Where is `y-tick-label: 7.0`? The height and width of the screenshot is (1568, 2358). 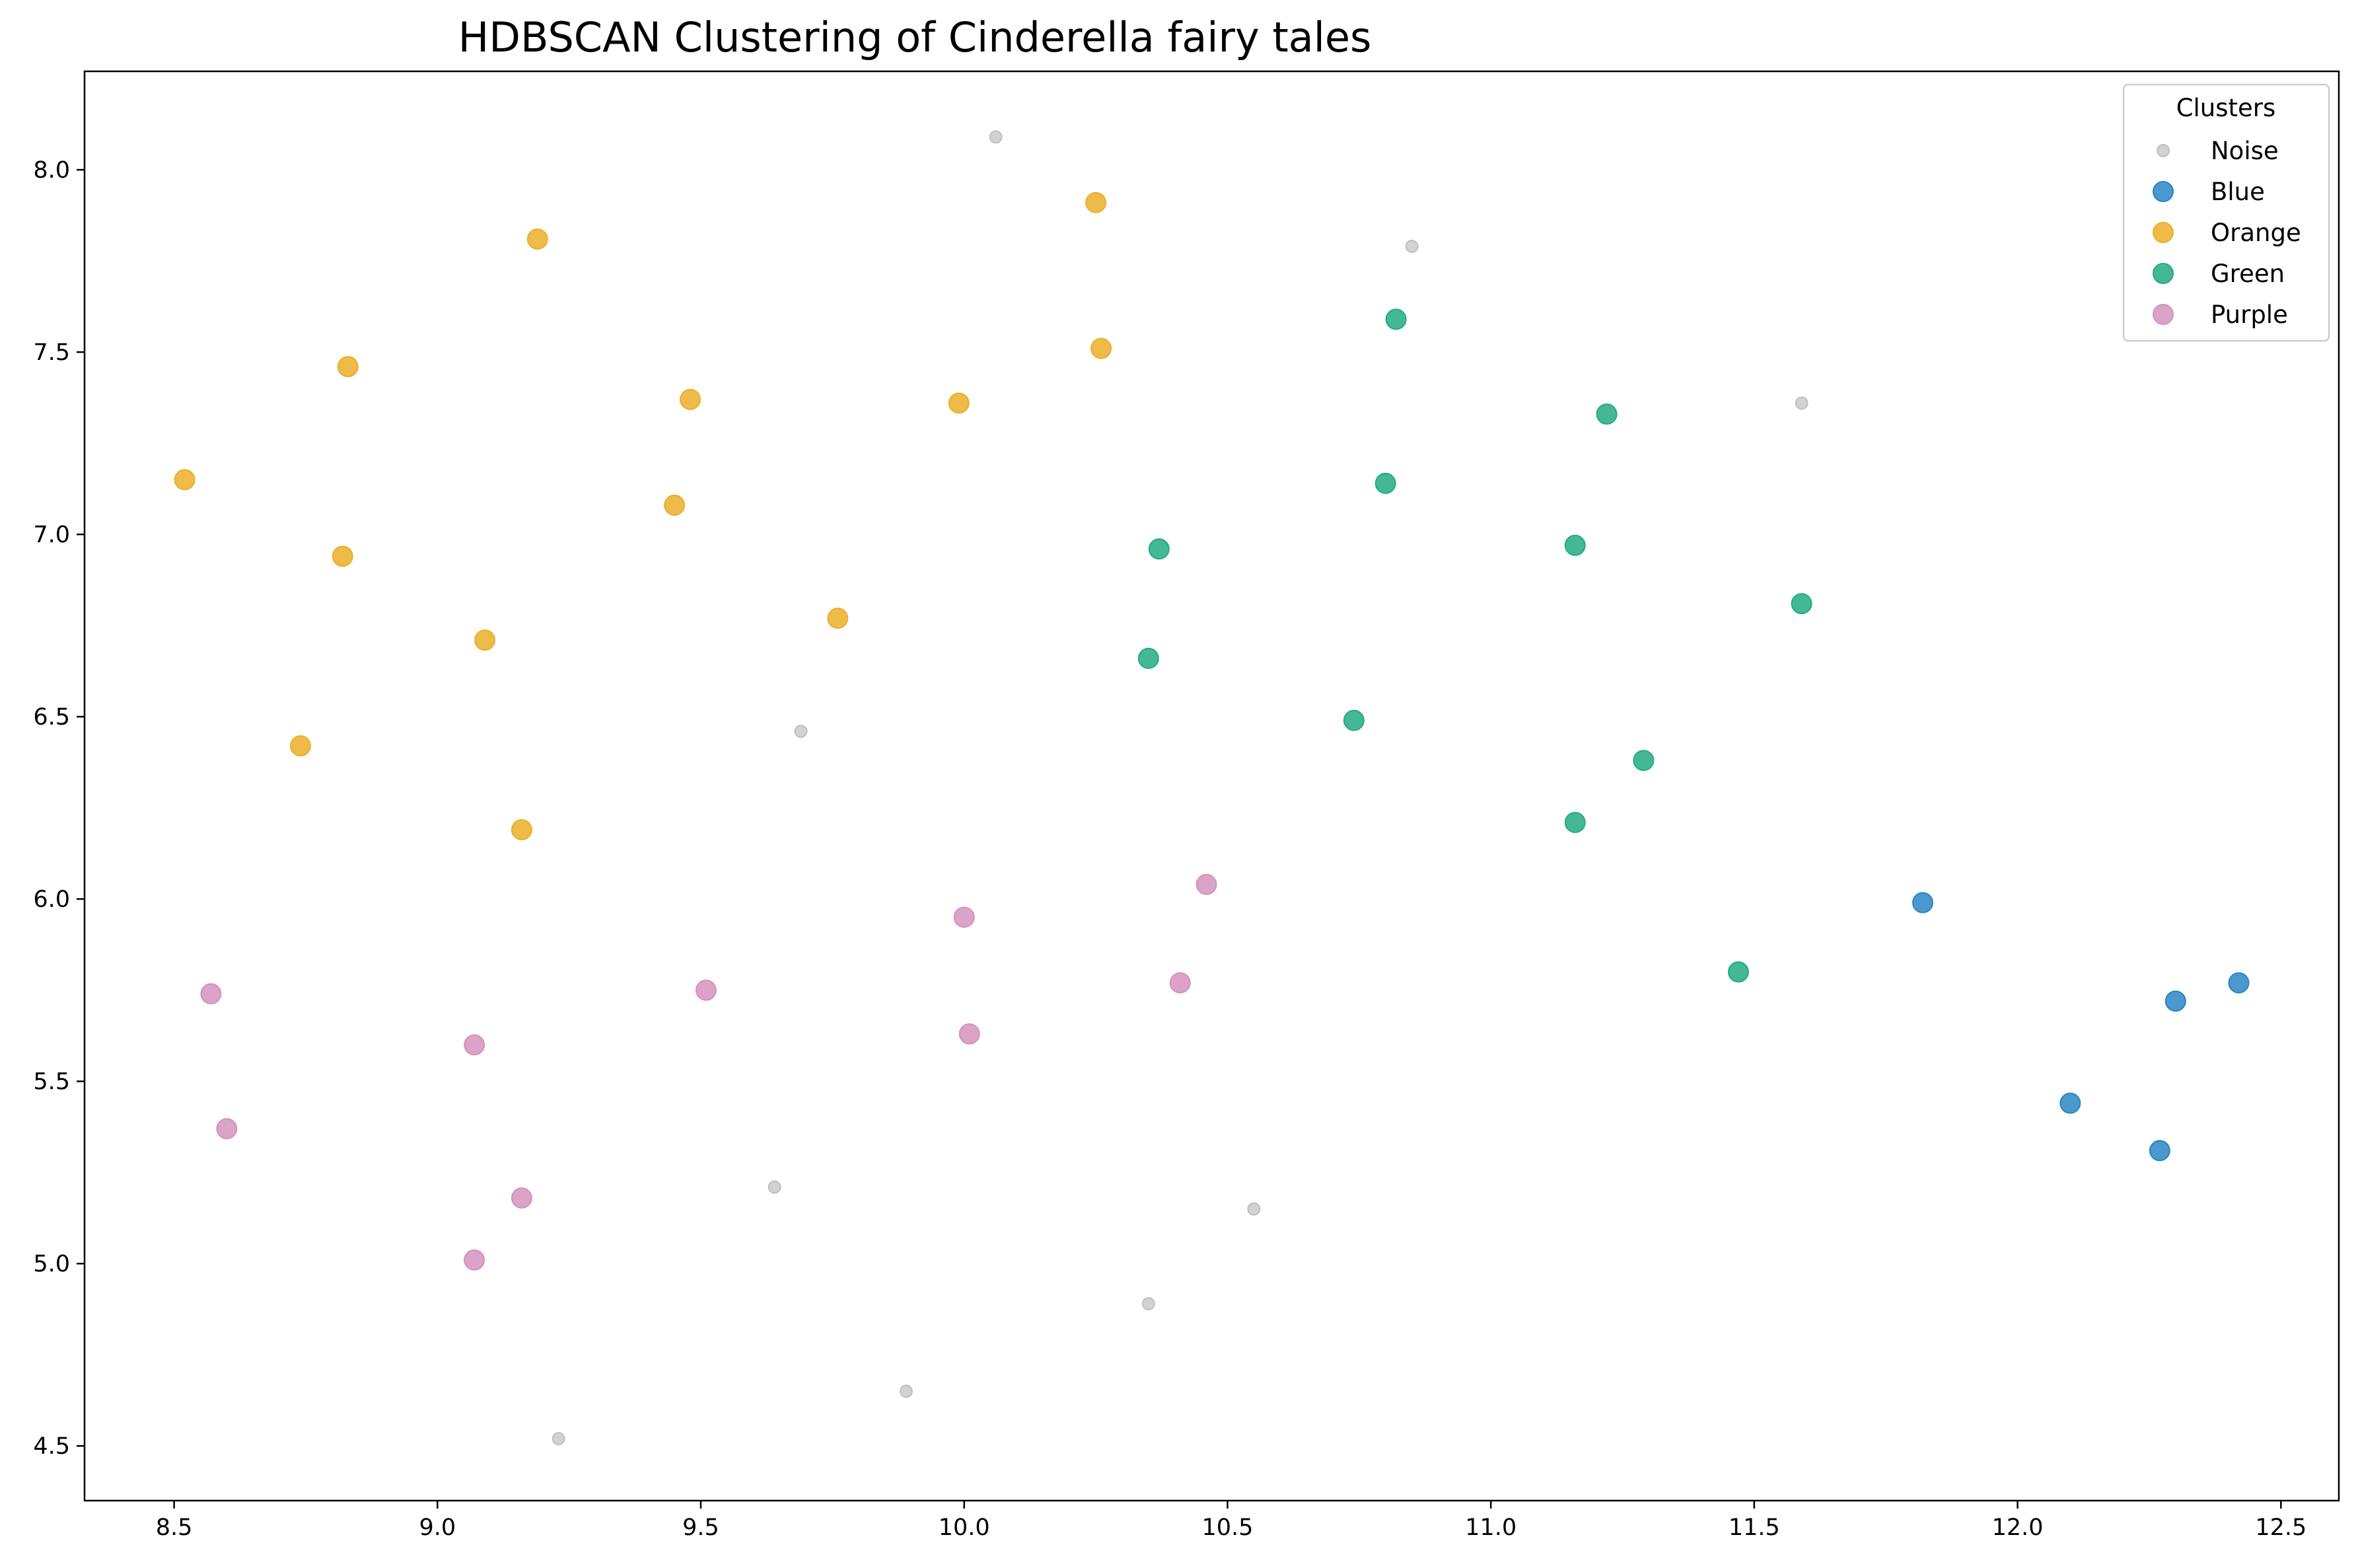
y-tick-label: 7.0 is located at coordinates (51, 535).